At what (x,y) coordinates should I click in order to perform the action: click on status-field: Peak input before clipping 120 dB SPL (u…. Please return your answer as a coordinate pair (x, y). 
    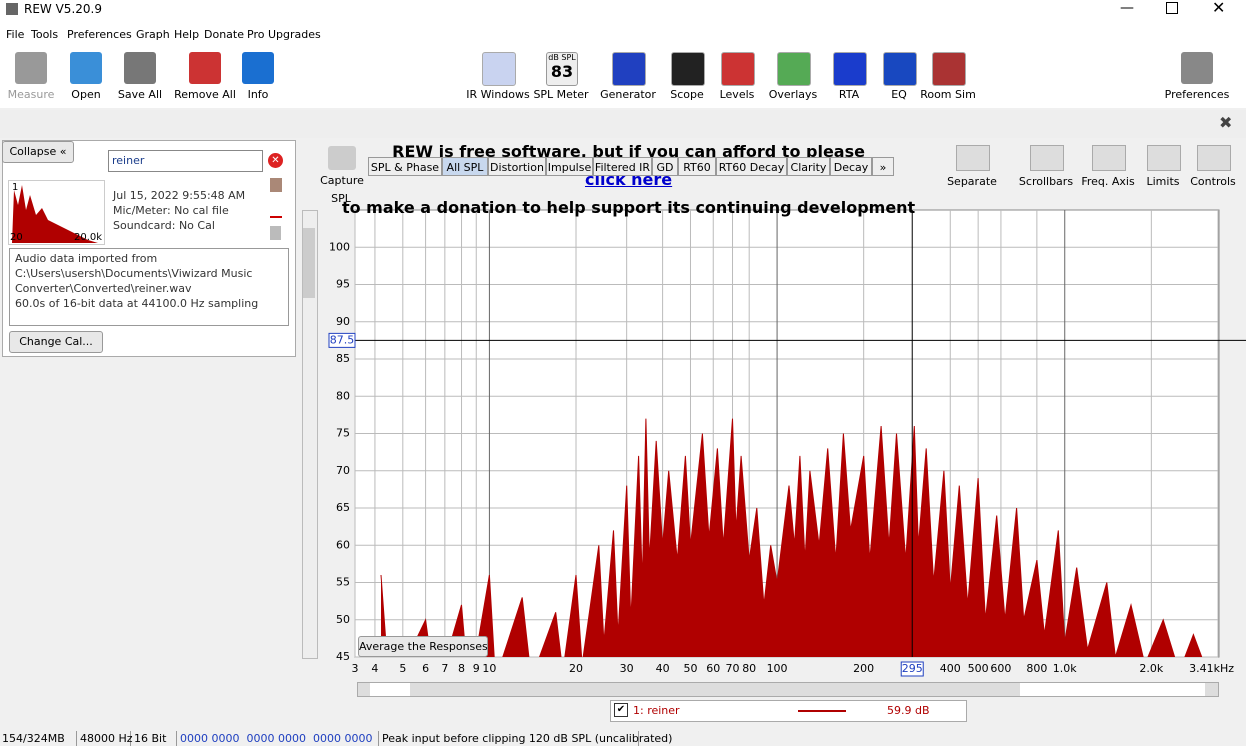
    Looking at the image, I should click on (527, 738).